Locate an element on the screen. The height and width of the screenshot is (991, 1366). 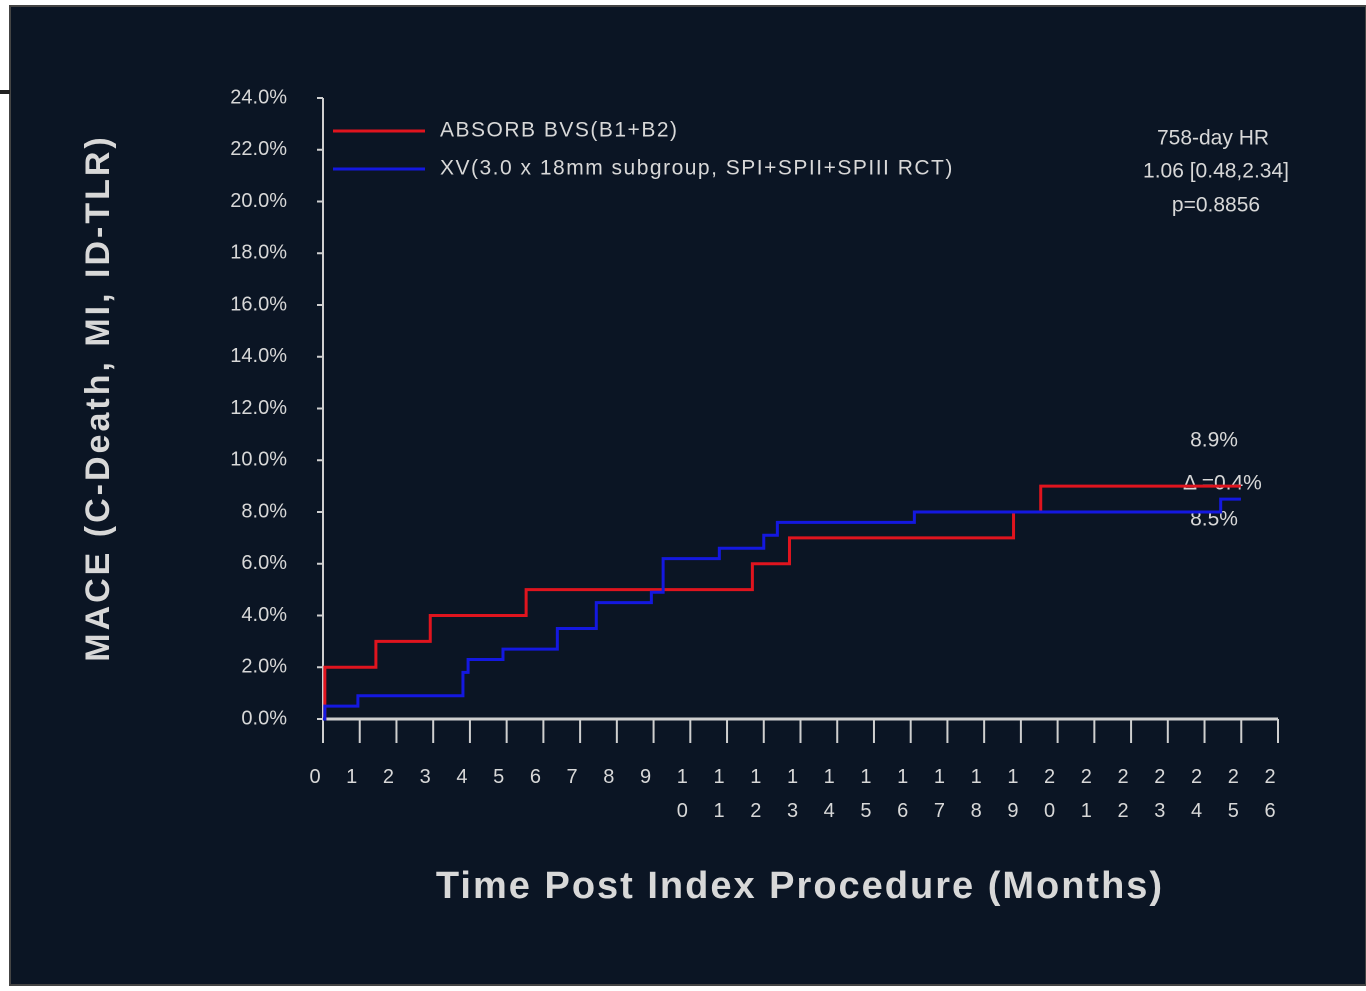
legend-label: ABSORB BVS(B1+B2) is located at coordinates (559, 130).